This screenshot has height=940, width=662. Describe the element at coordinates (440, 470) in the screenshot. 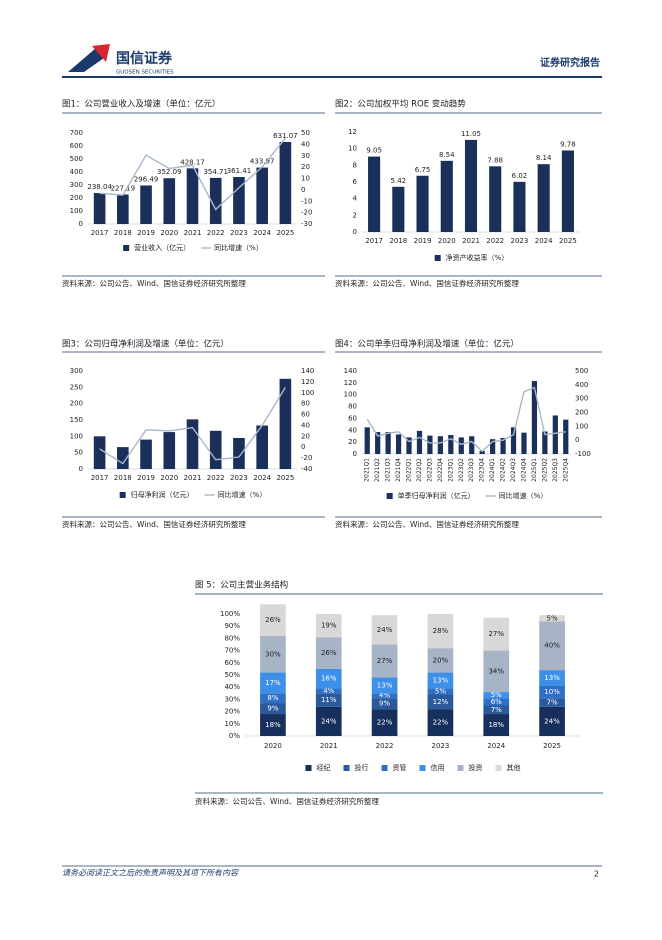

I see `x-tick-label: 2022Q4` at that location.